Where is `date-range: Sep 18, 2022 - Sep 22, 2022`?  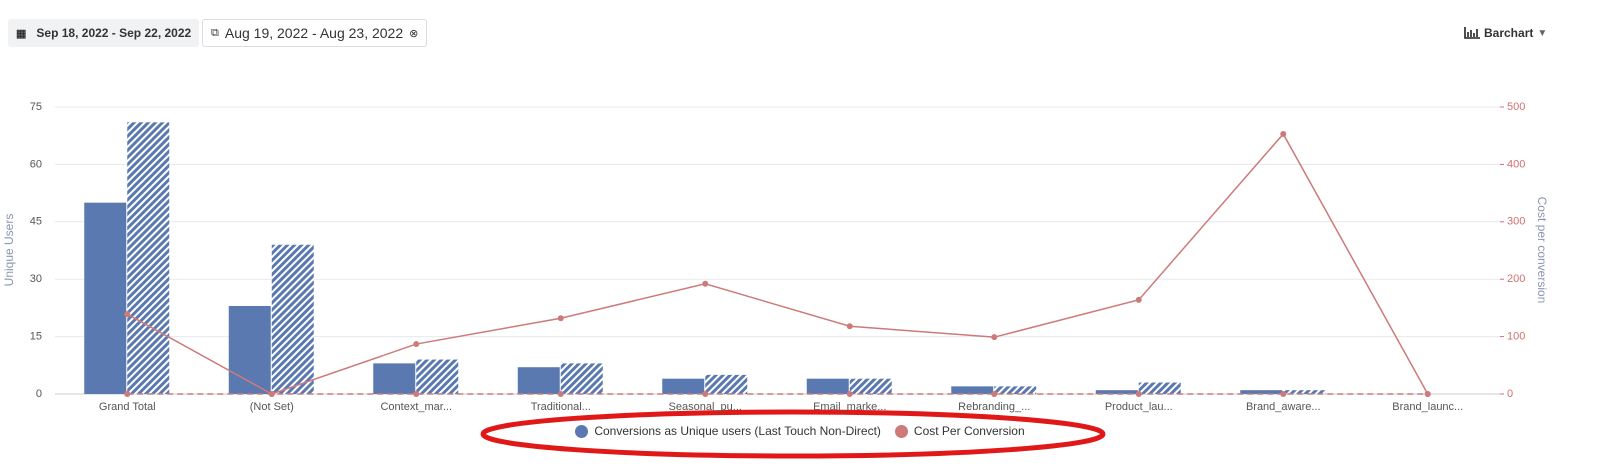
date-range: Sep 18, 2022 - Sep 22, 2022 is located at coordinates (114, 33).